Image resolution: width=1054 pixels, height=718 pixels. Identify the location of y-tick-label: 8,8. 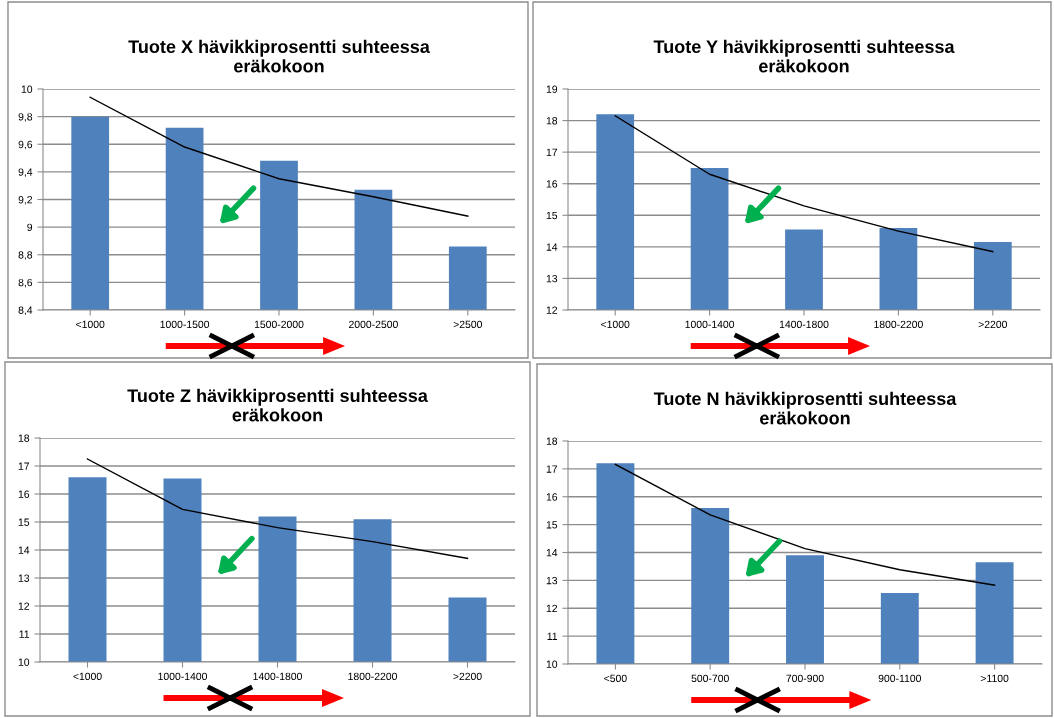
(25, 255).